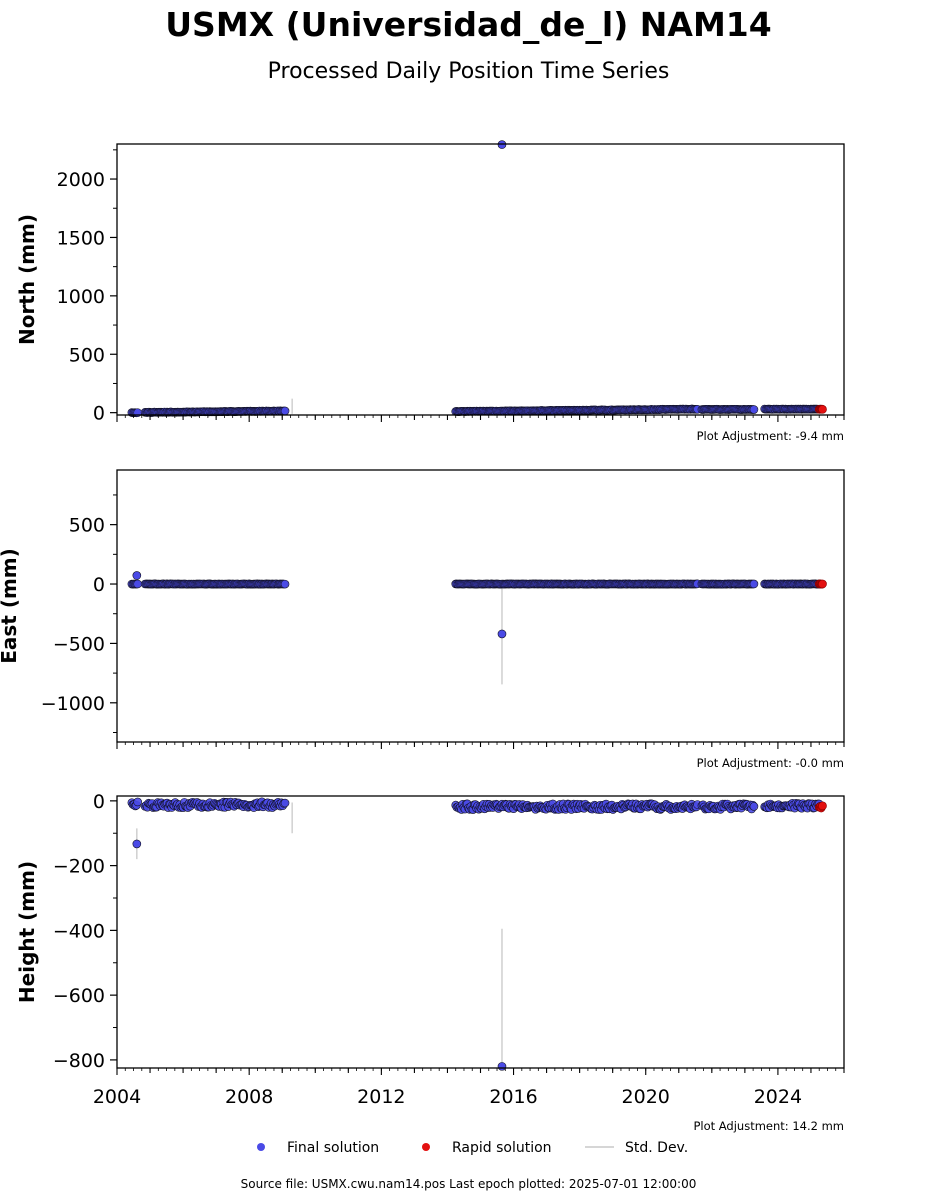 The width and height of the screenshot is (937, 1200). What do you see at coordinates (768, 1126) in the screenshot?
I see `plot-adjustment-note: Plot Adjustment: 14.2 mm` at bounding box center [768, 1126].